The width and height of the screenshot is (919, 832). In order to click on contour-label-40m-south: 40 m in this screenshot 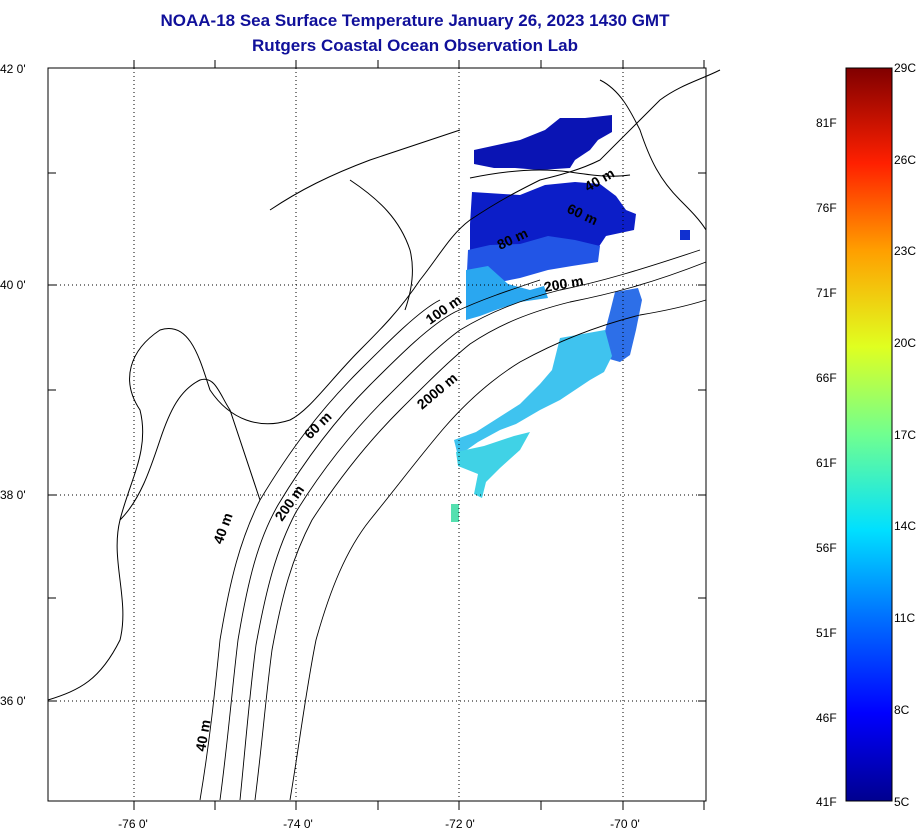, I will do `click(202, 735)`.